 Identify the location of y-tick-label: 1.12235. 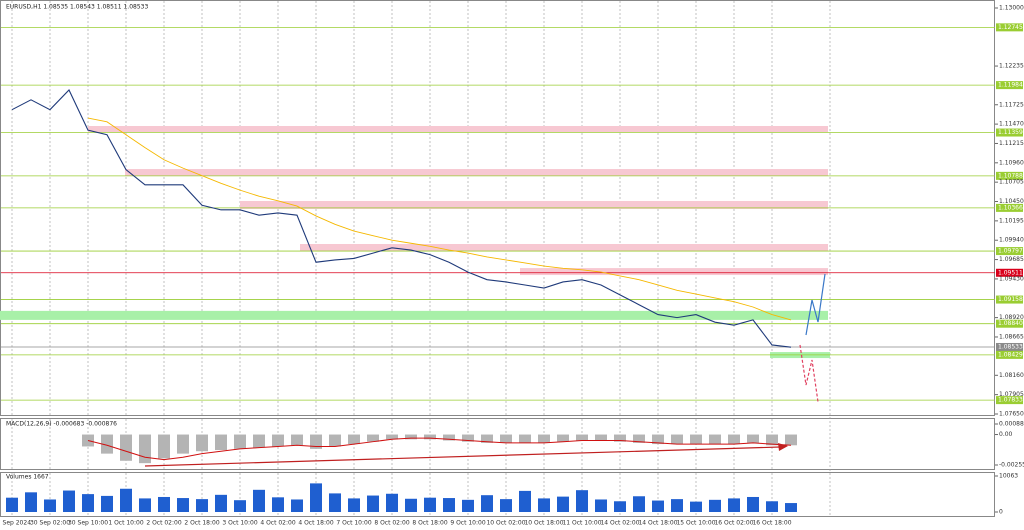
(1011, 66).